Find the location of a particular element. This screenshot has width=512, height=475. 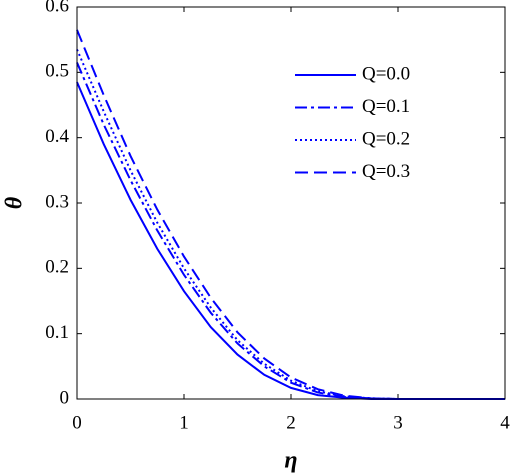

x-tick-label: 2 is located at coordinates (291, 422).